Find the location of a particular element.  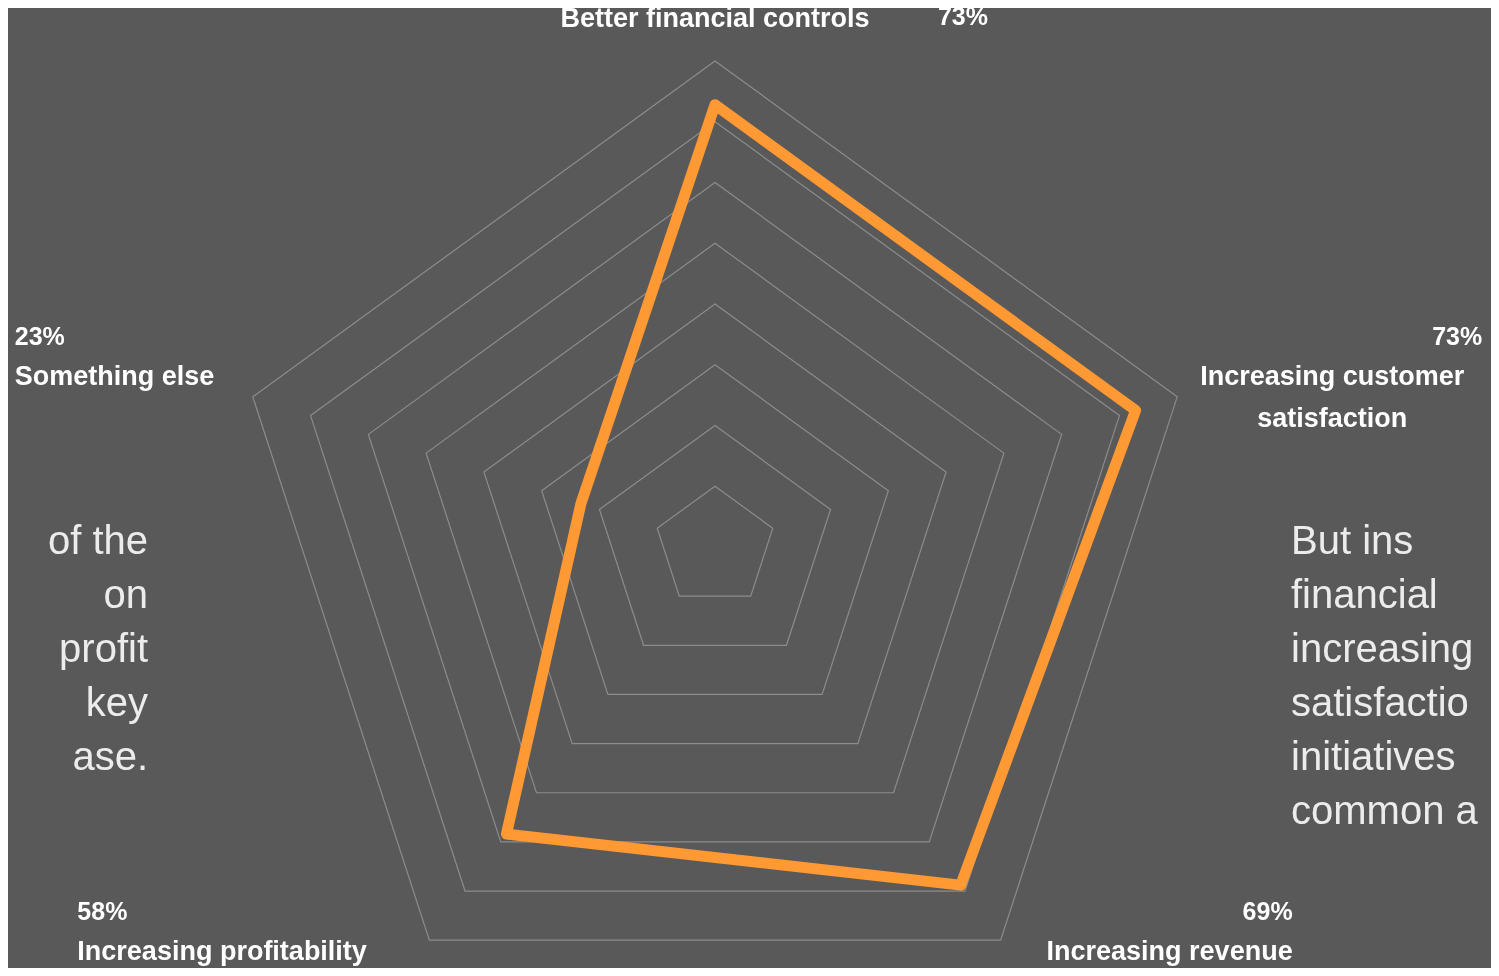

text: 23% is located at coordinates (39, 335).